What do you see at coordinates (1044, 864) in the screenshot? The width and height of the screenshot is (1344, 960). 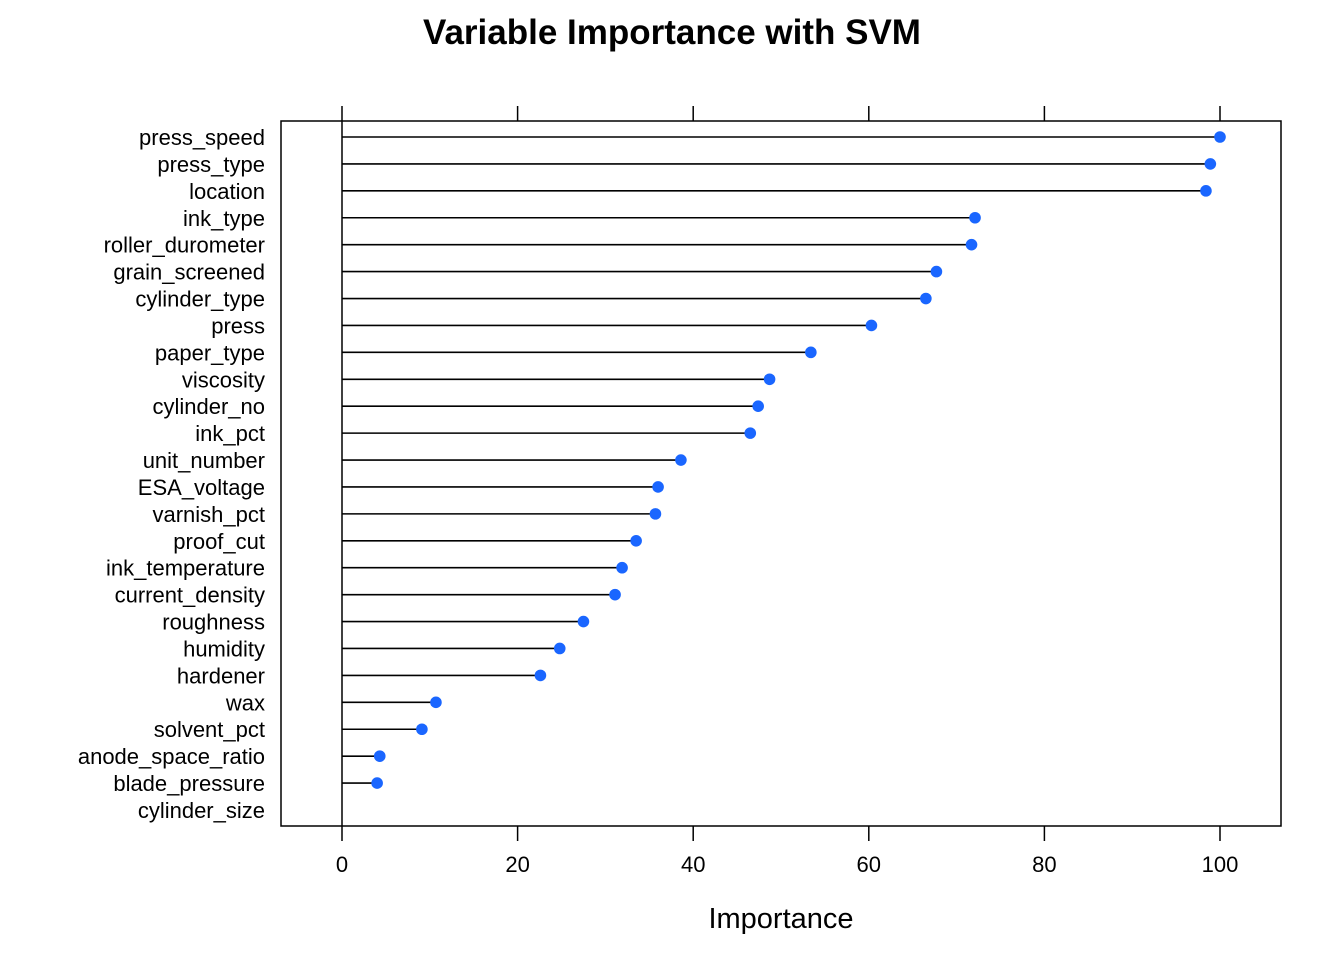 I see `x-tick-label: 80` at bounding box center [1044, 864].